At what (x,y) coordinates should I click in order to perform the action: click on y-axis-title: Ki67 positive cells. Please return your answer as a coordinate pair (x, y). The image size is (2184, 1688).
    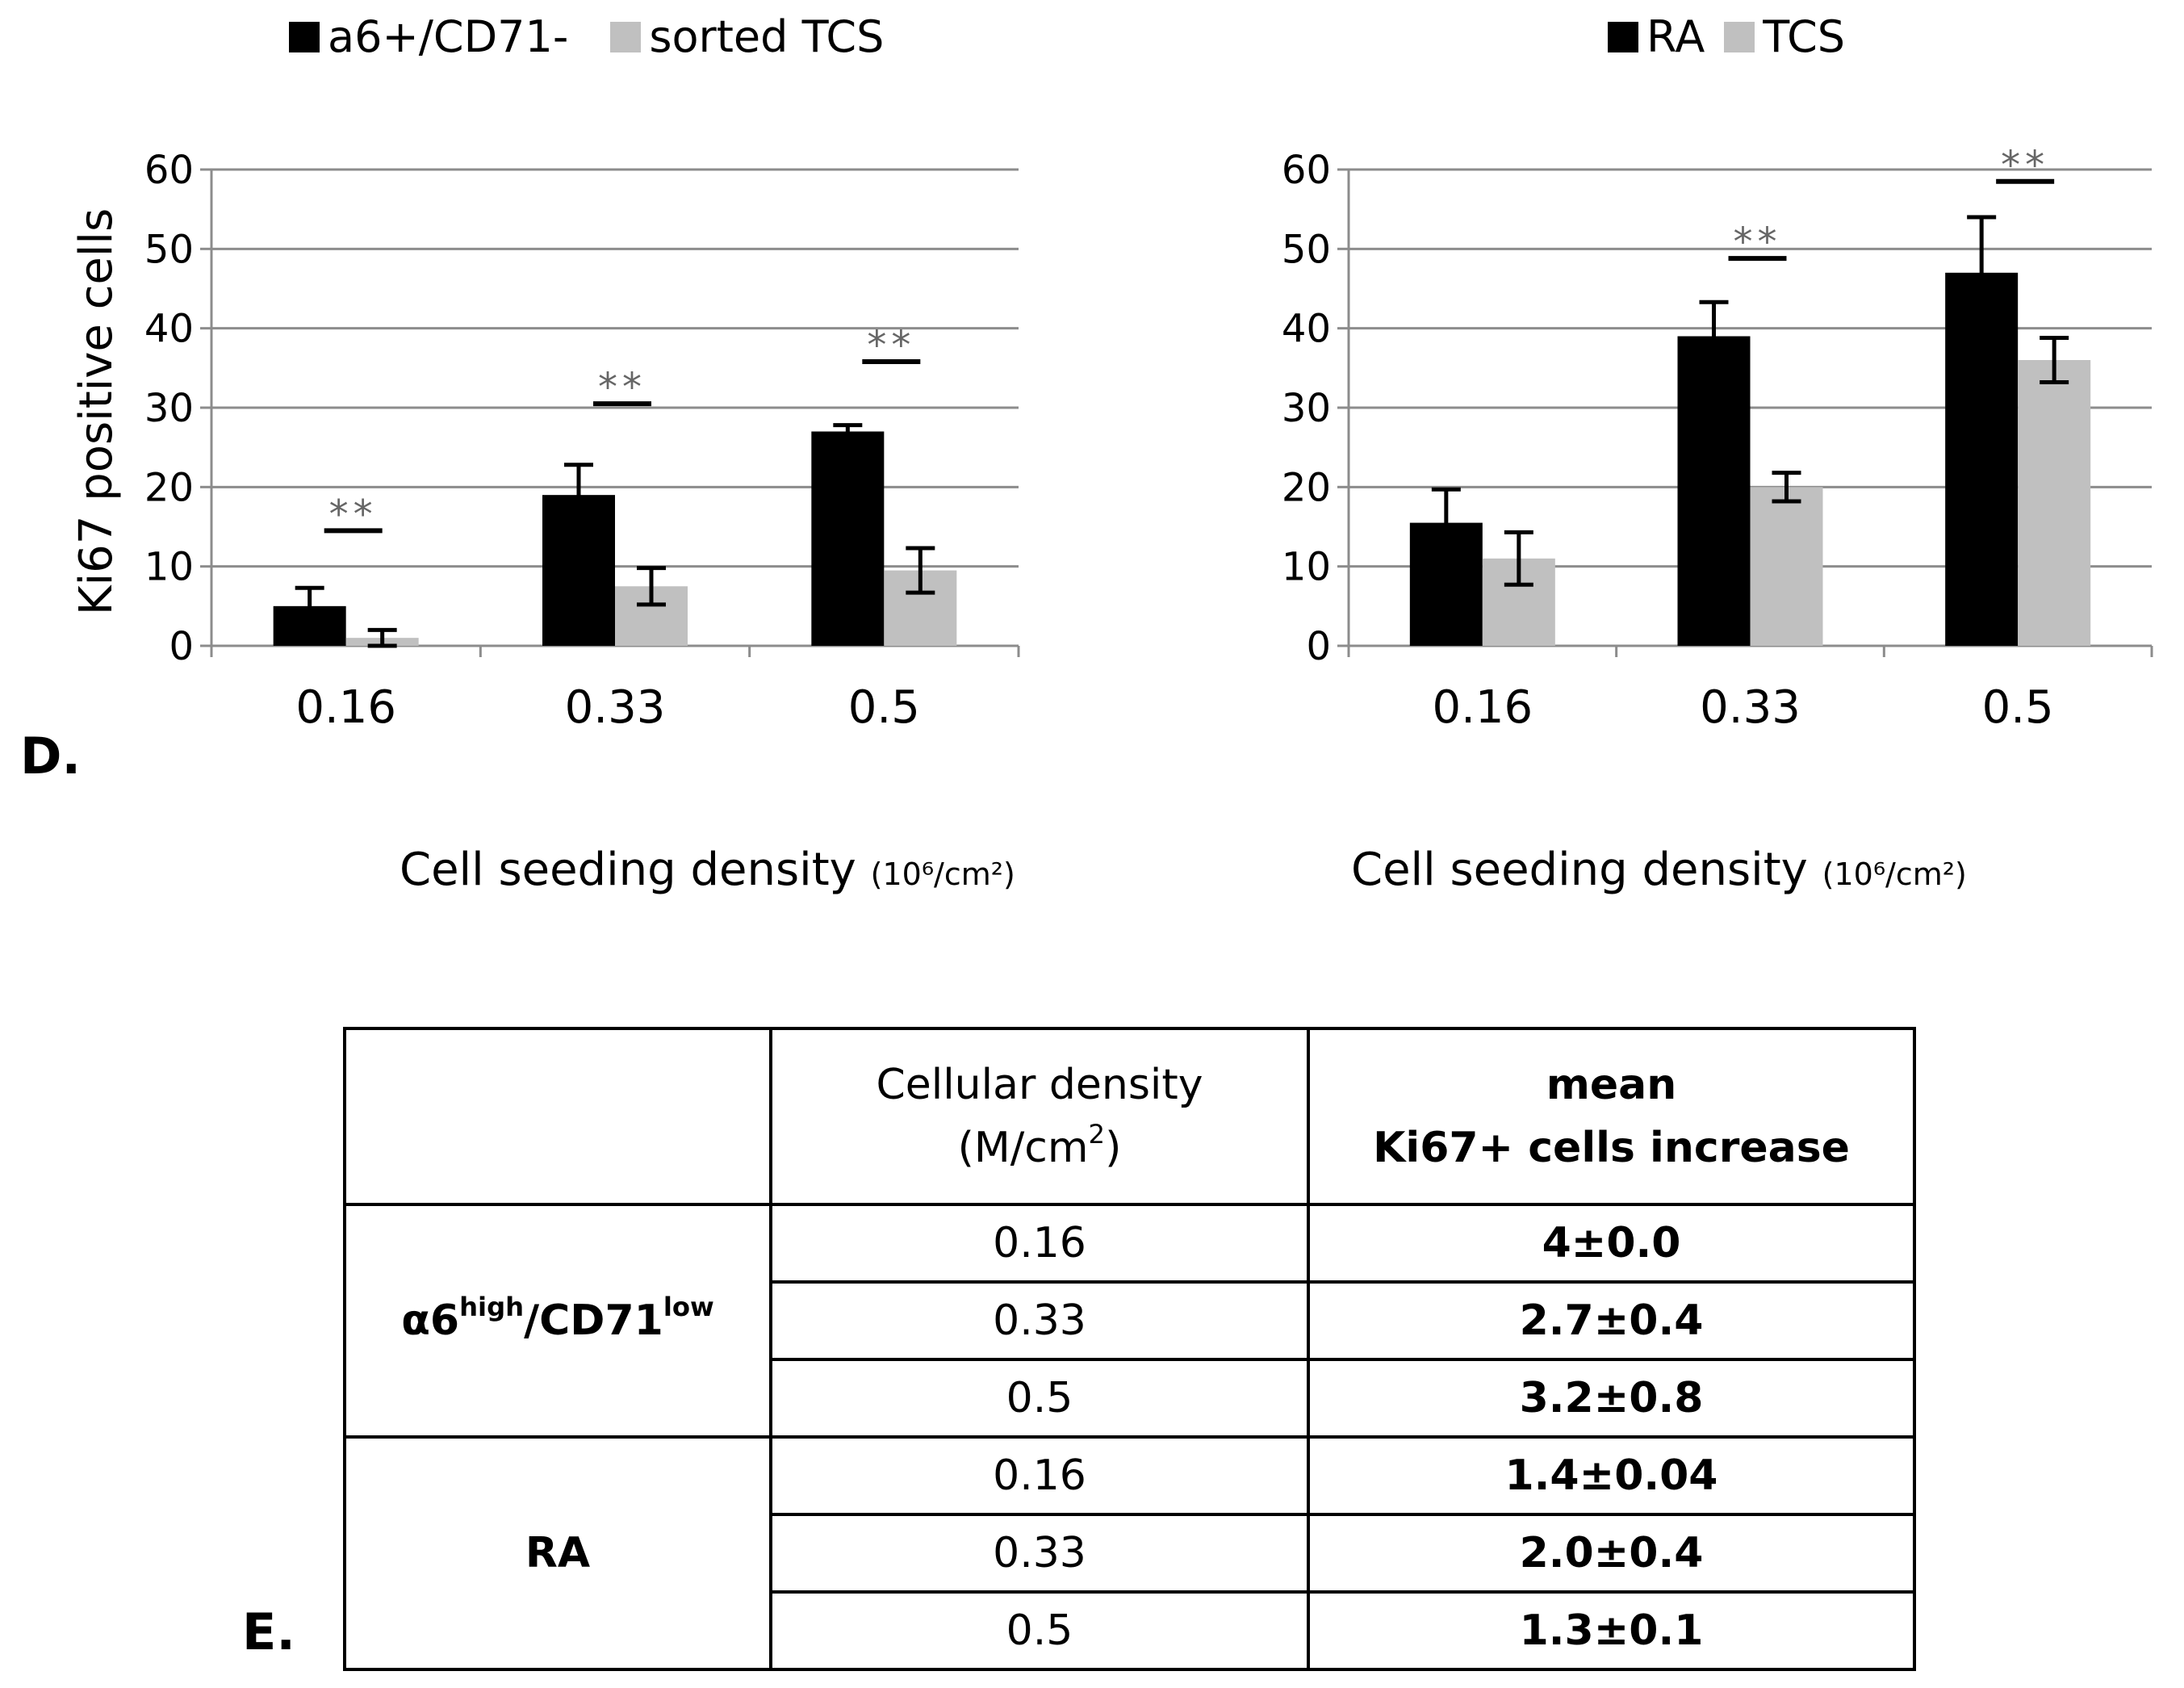
    Looking at the image, I should click on (96, 411).